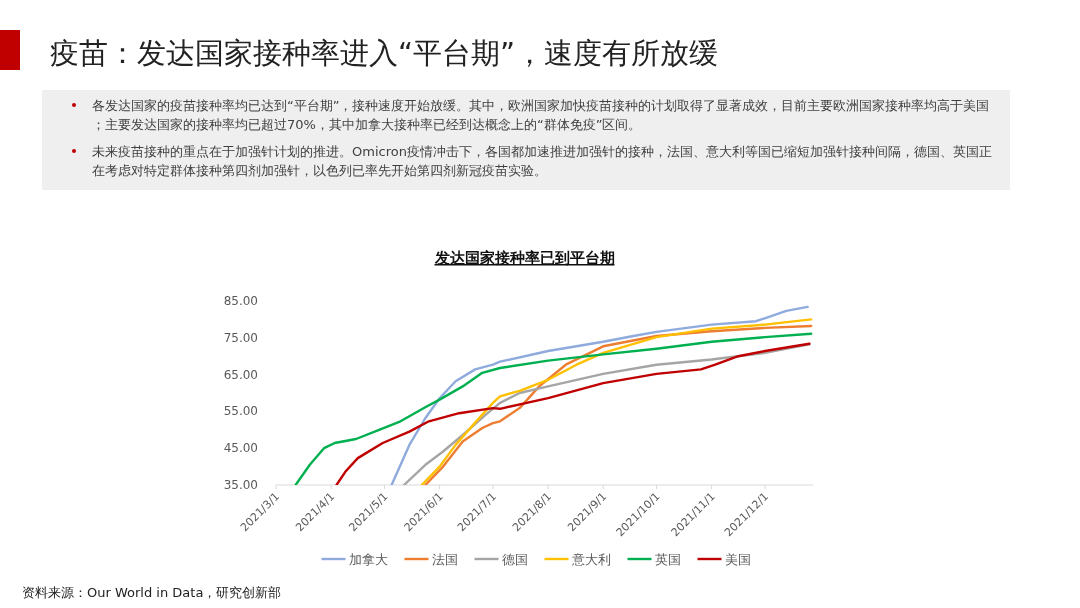 The width and height of the screenshot is (1080, 608). Describe the element at coordinates (444, 559) in the screenshot. I see `legend-label: 法国` at that location.